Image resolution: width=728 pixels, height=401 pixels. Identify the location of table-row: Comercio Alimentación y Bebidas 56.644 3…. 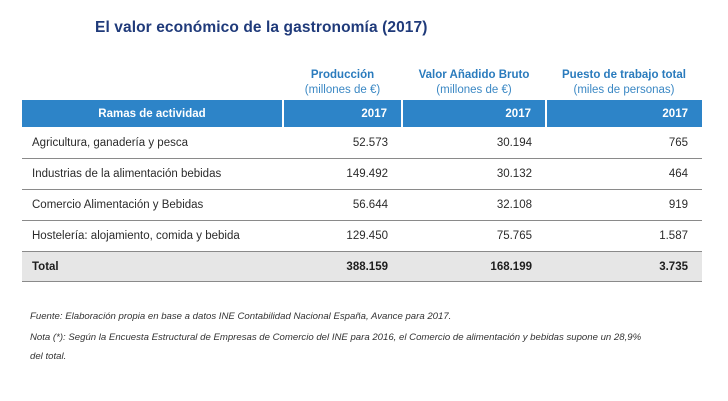
(362, 205).